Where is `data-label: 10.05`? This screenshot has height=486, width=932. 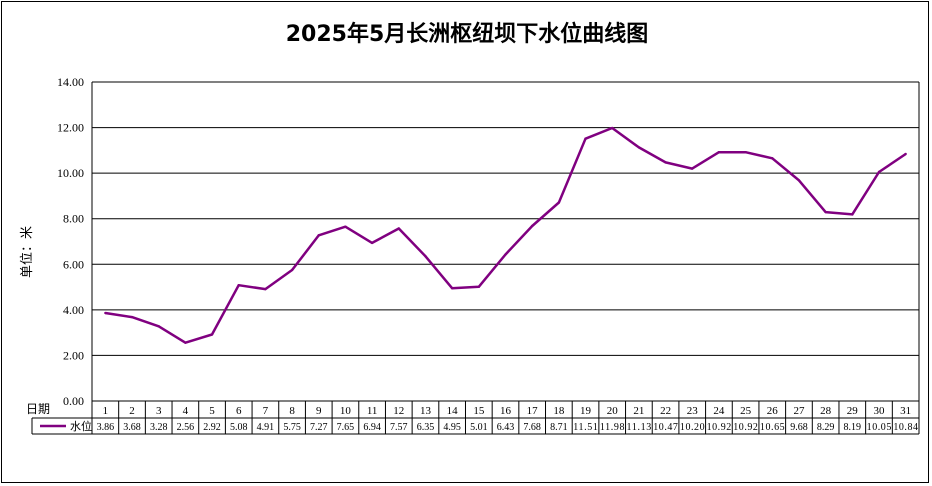 data-label: 10.05 is located at coordinates (879, 427).